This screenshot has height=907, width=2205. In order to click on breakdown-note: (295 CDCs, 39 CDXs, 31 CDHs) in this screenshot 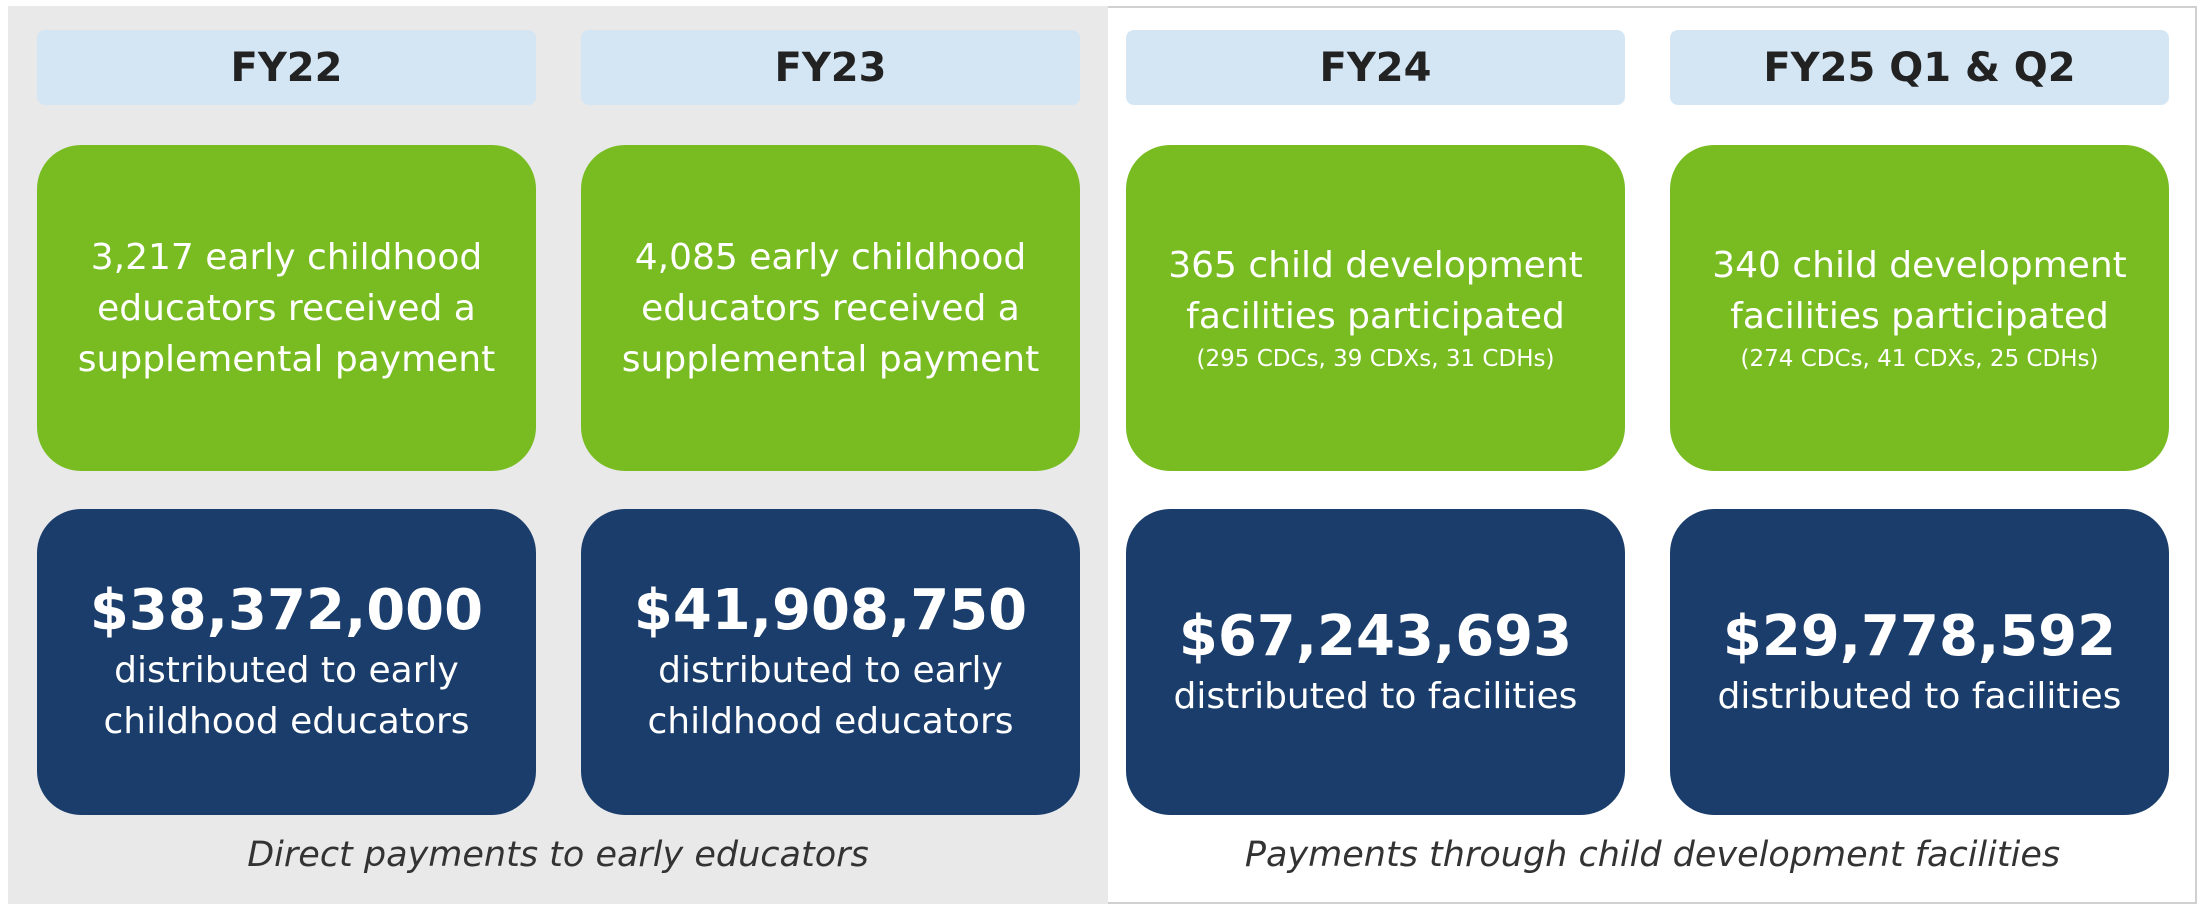, I will do `click(1375, 359)`.